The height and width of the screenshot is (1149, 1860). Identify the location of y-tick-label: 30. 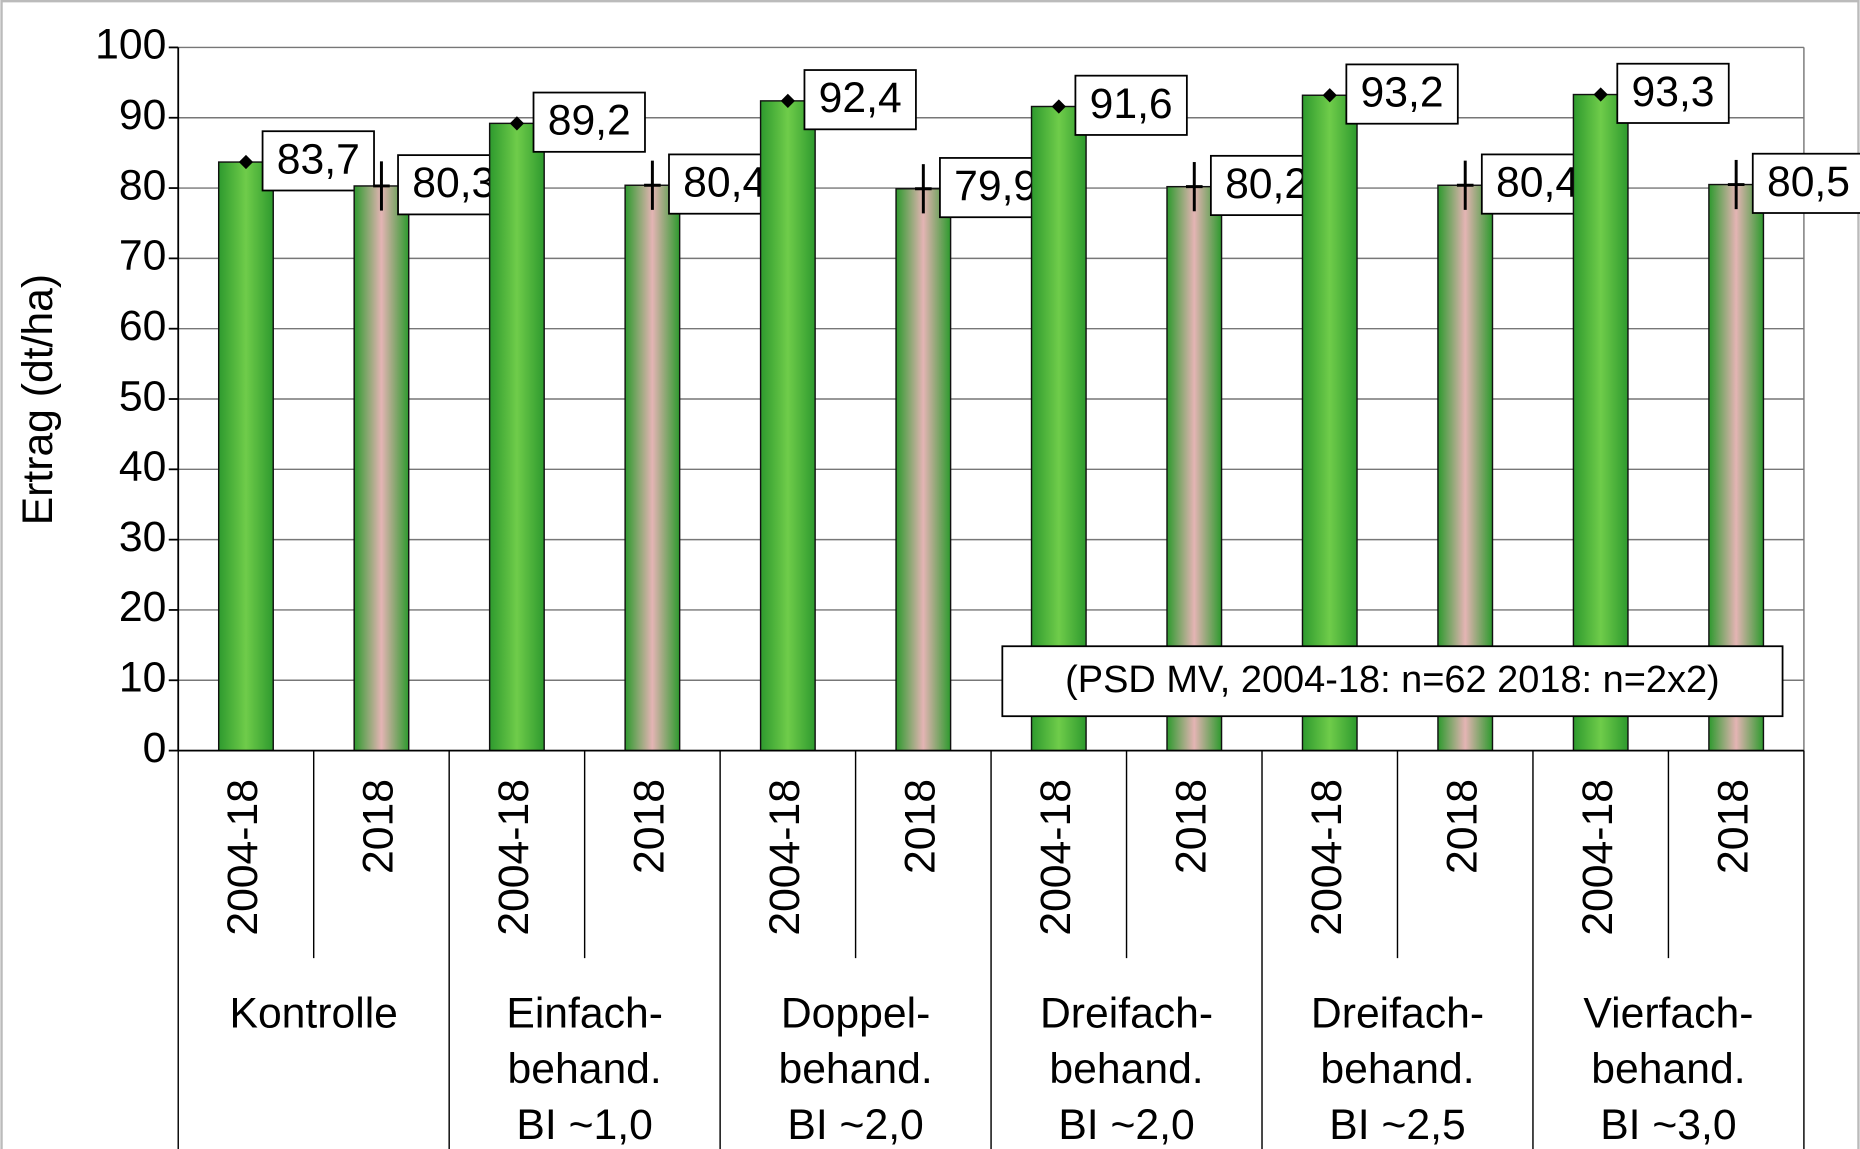
(142, 537).